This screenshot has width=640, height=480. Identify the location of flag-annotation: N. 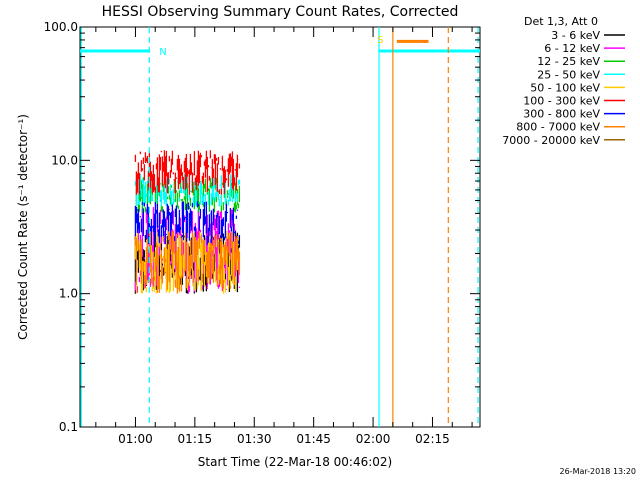
(162, 52).